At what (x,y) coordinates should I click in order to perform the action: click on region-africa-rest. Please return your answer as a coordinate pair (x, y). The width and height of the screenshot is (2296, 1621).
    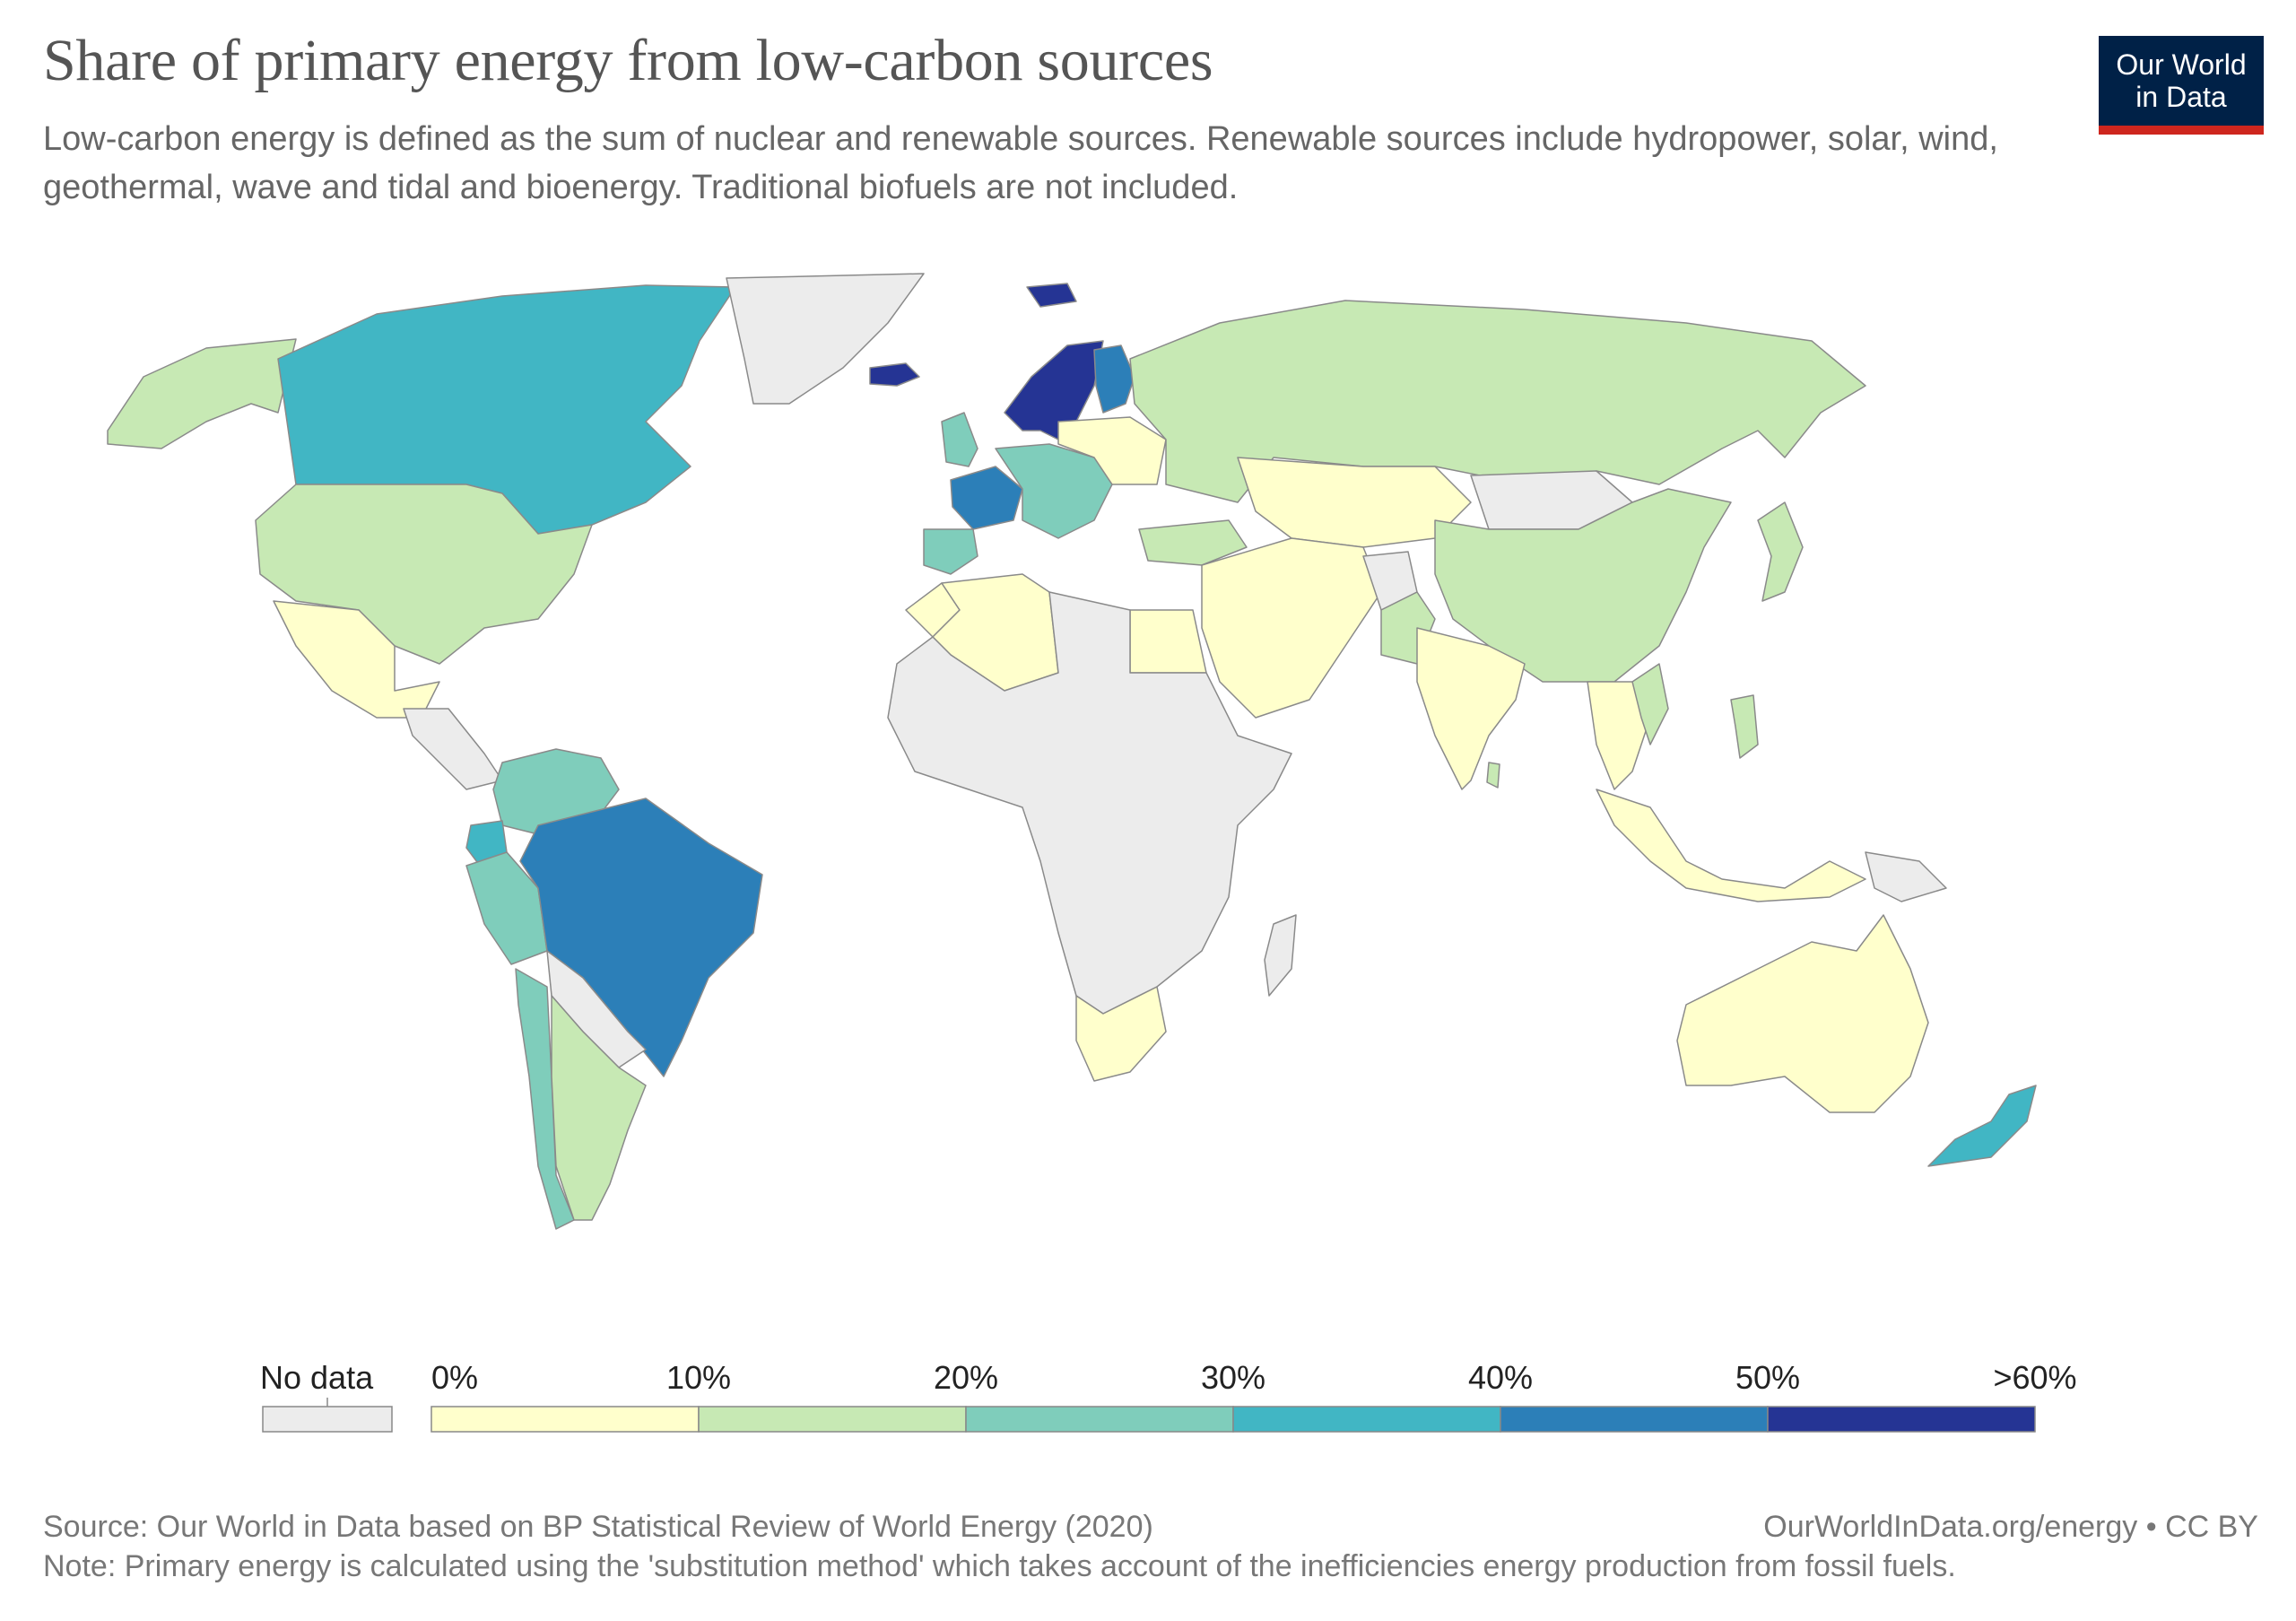
    Looking at the image, I should click on (1089, 803).